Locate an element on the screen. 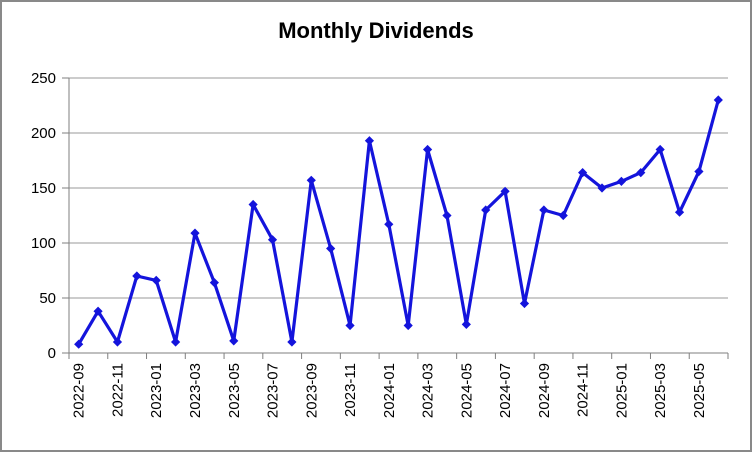 This screenshot has height=452, width=752. x-tick-label: 2023-03 is located at coordinates (195, 390).